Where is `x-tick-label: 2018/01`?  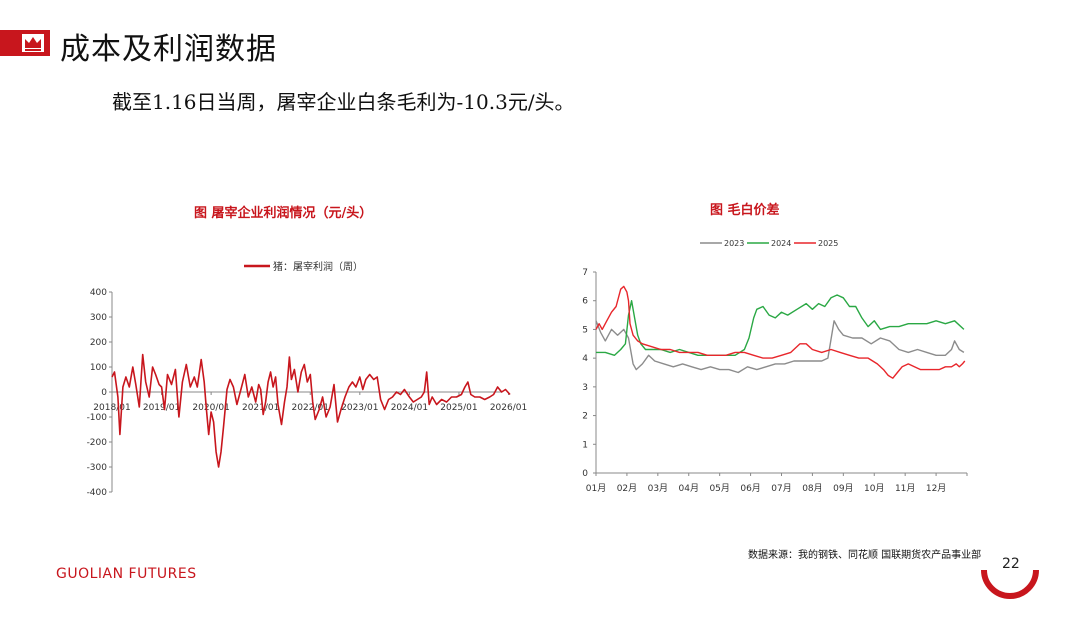 x-tick-label: 2018/01 is located at coordinates (111, 408).